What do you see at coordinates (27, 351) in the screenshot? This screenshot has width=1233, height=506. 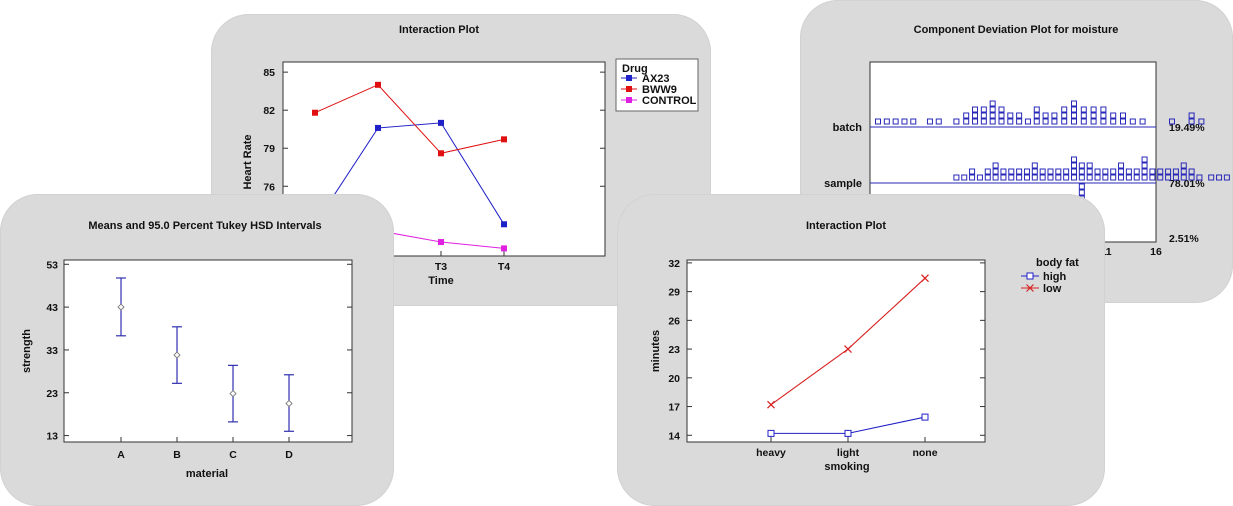 I see `y-axis-label: strength` at bounding box center [27, 351].